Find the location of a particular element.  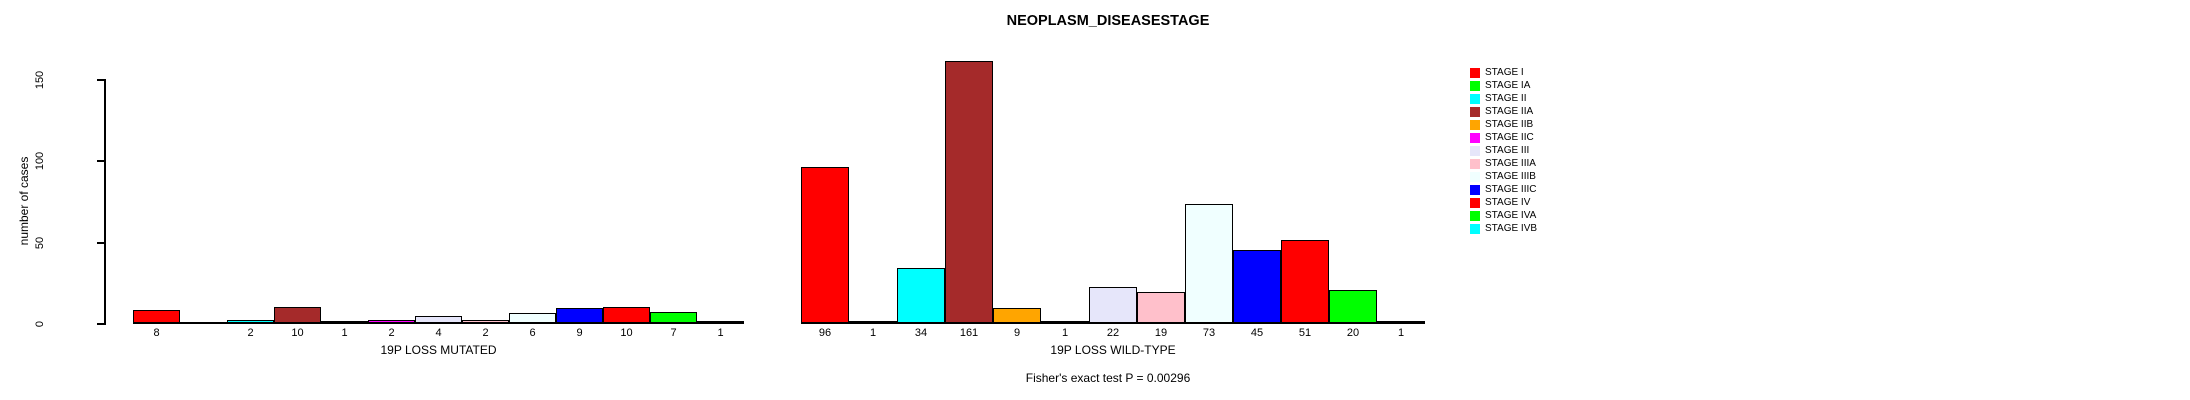

legend-item-stage-iib: STAGE IIB is located at coordinates (1501, 124).